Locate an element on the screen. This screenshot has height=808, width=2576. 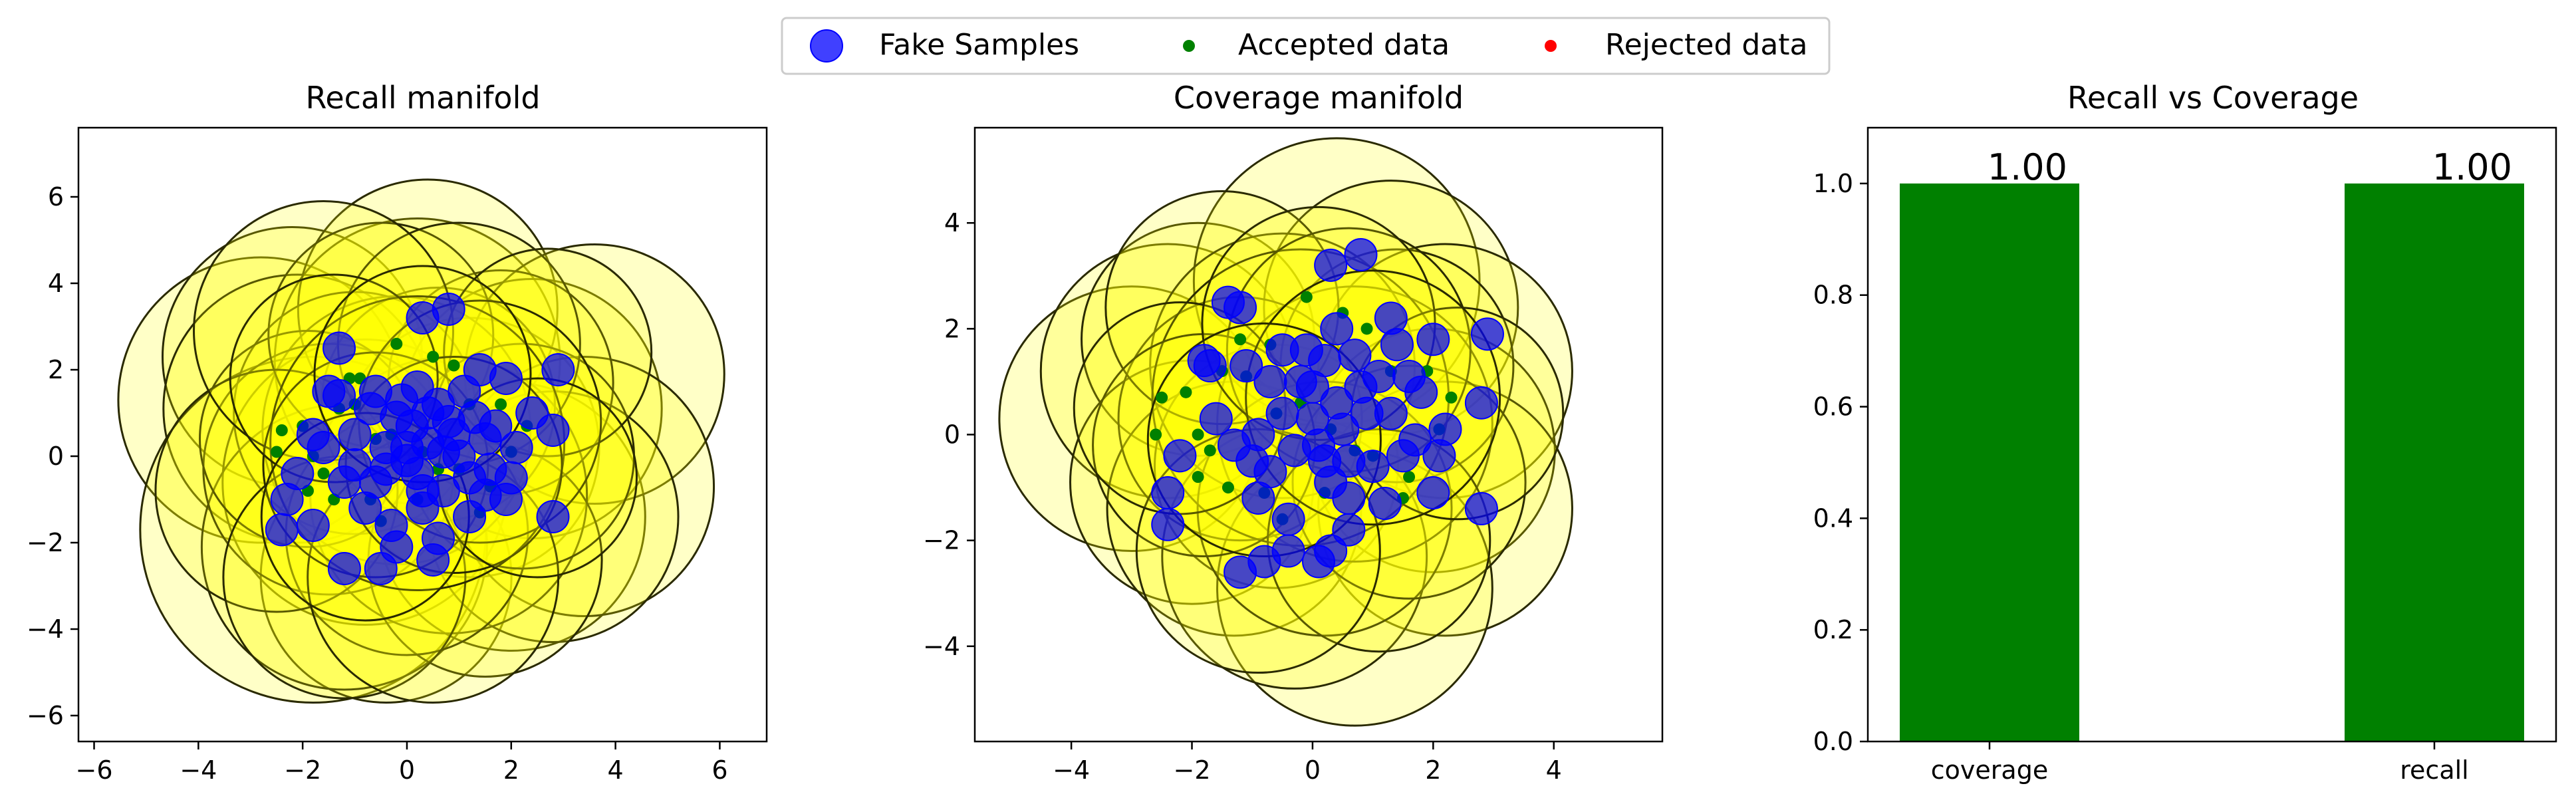
legend-label-rejected: Rejected data is located at coordinates (1706, 45).